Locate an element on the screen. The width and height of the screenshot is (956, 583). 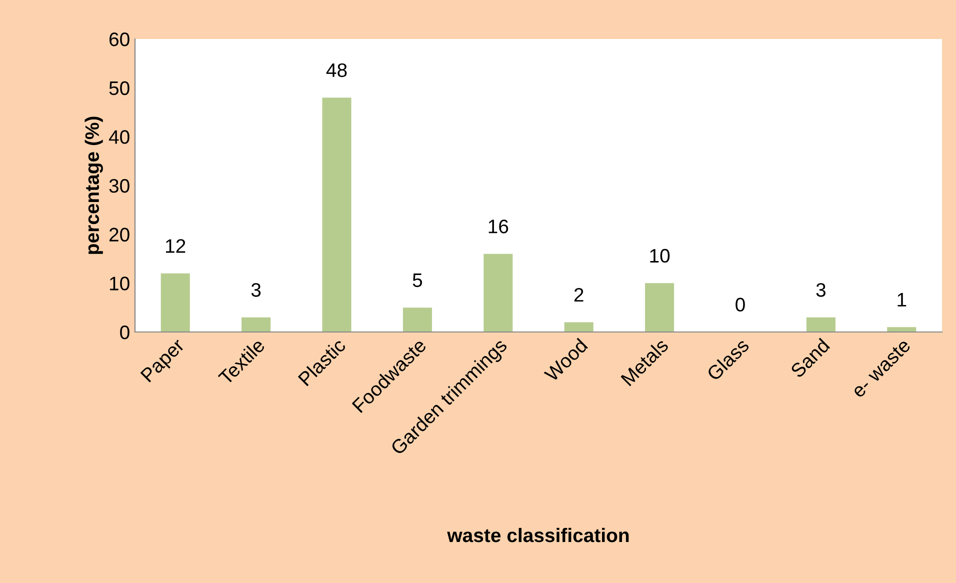
y-tick-label: 20 is located at coordinates (119, 235).